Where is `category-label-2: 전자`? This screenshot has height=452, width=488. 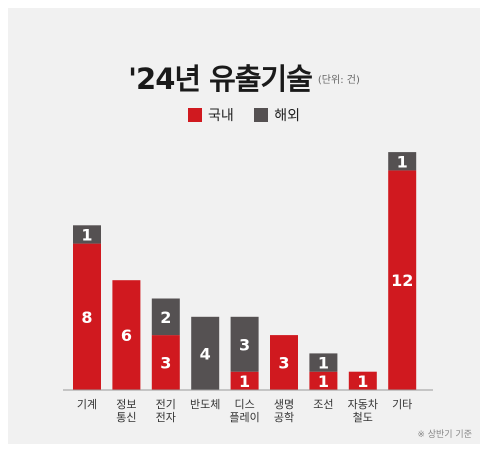
category-label-2: 전자 is located at coordinates (166, 417).